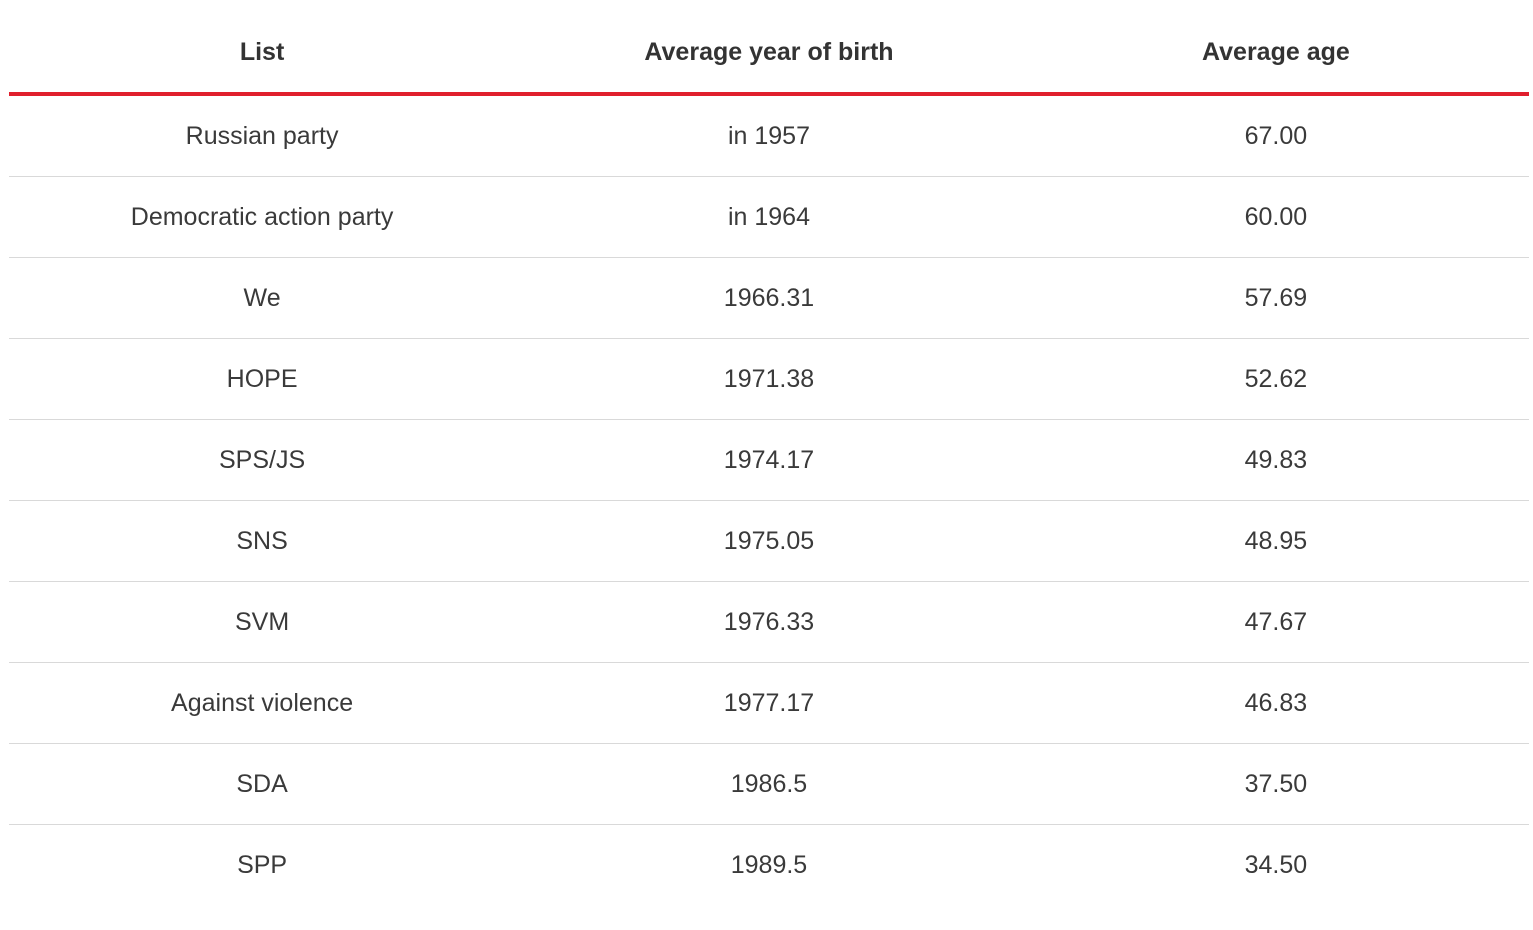 The width and height of the screenshot is (1533, 930). I want to click on cell-average-year-of-birth: 1975.05, so click(769, 541).